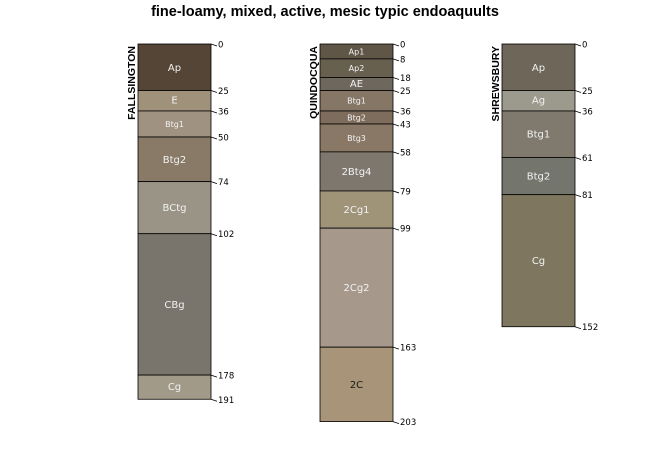  I want to click on horizon-label: 2Cg1, so click(356, 210).